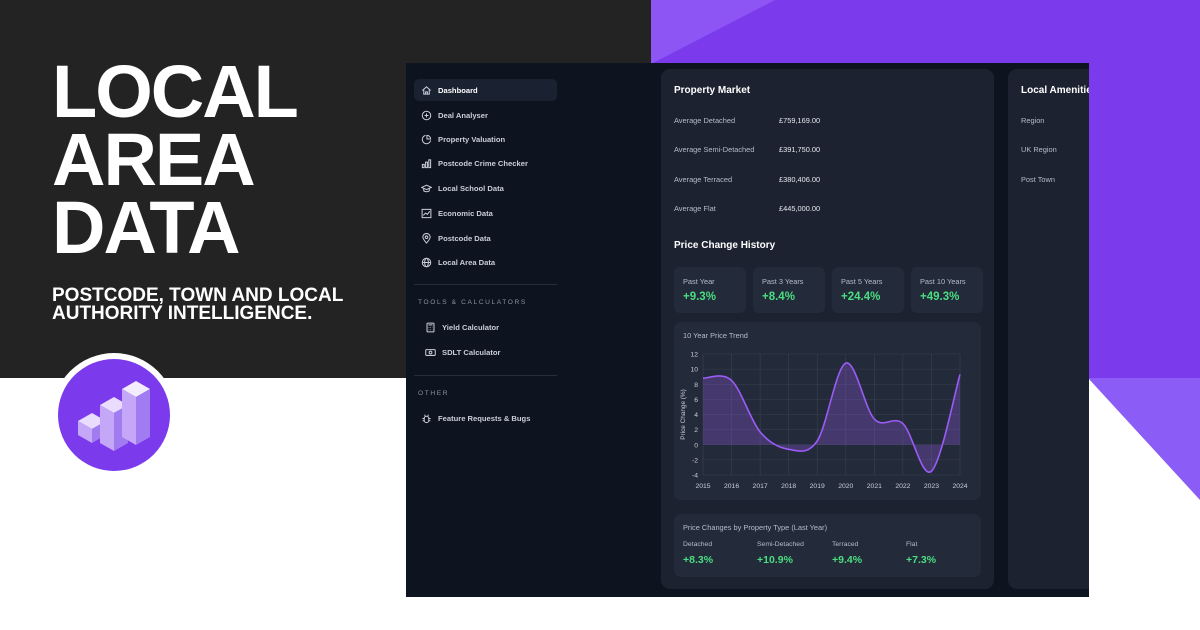  What do you see at coordinates (485, 375) in the screenshot?
I see `sidebar-divider` at bounding box center [485, 375].